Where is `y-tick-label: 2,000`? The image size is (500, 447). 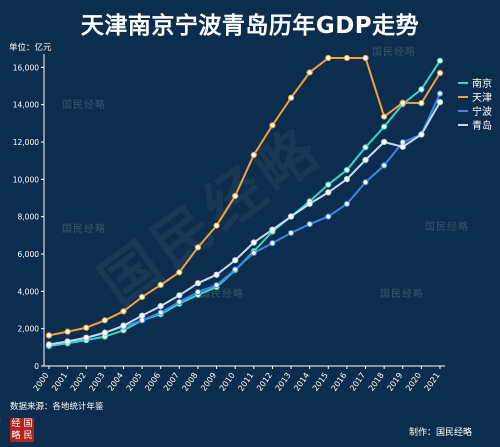
y-tick-label: 2,000 is located at coordinates (29, 329).